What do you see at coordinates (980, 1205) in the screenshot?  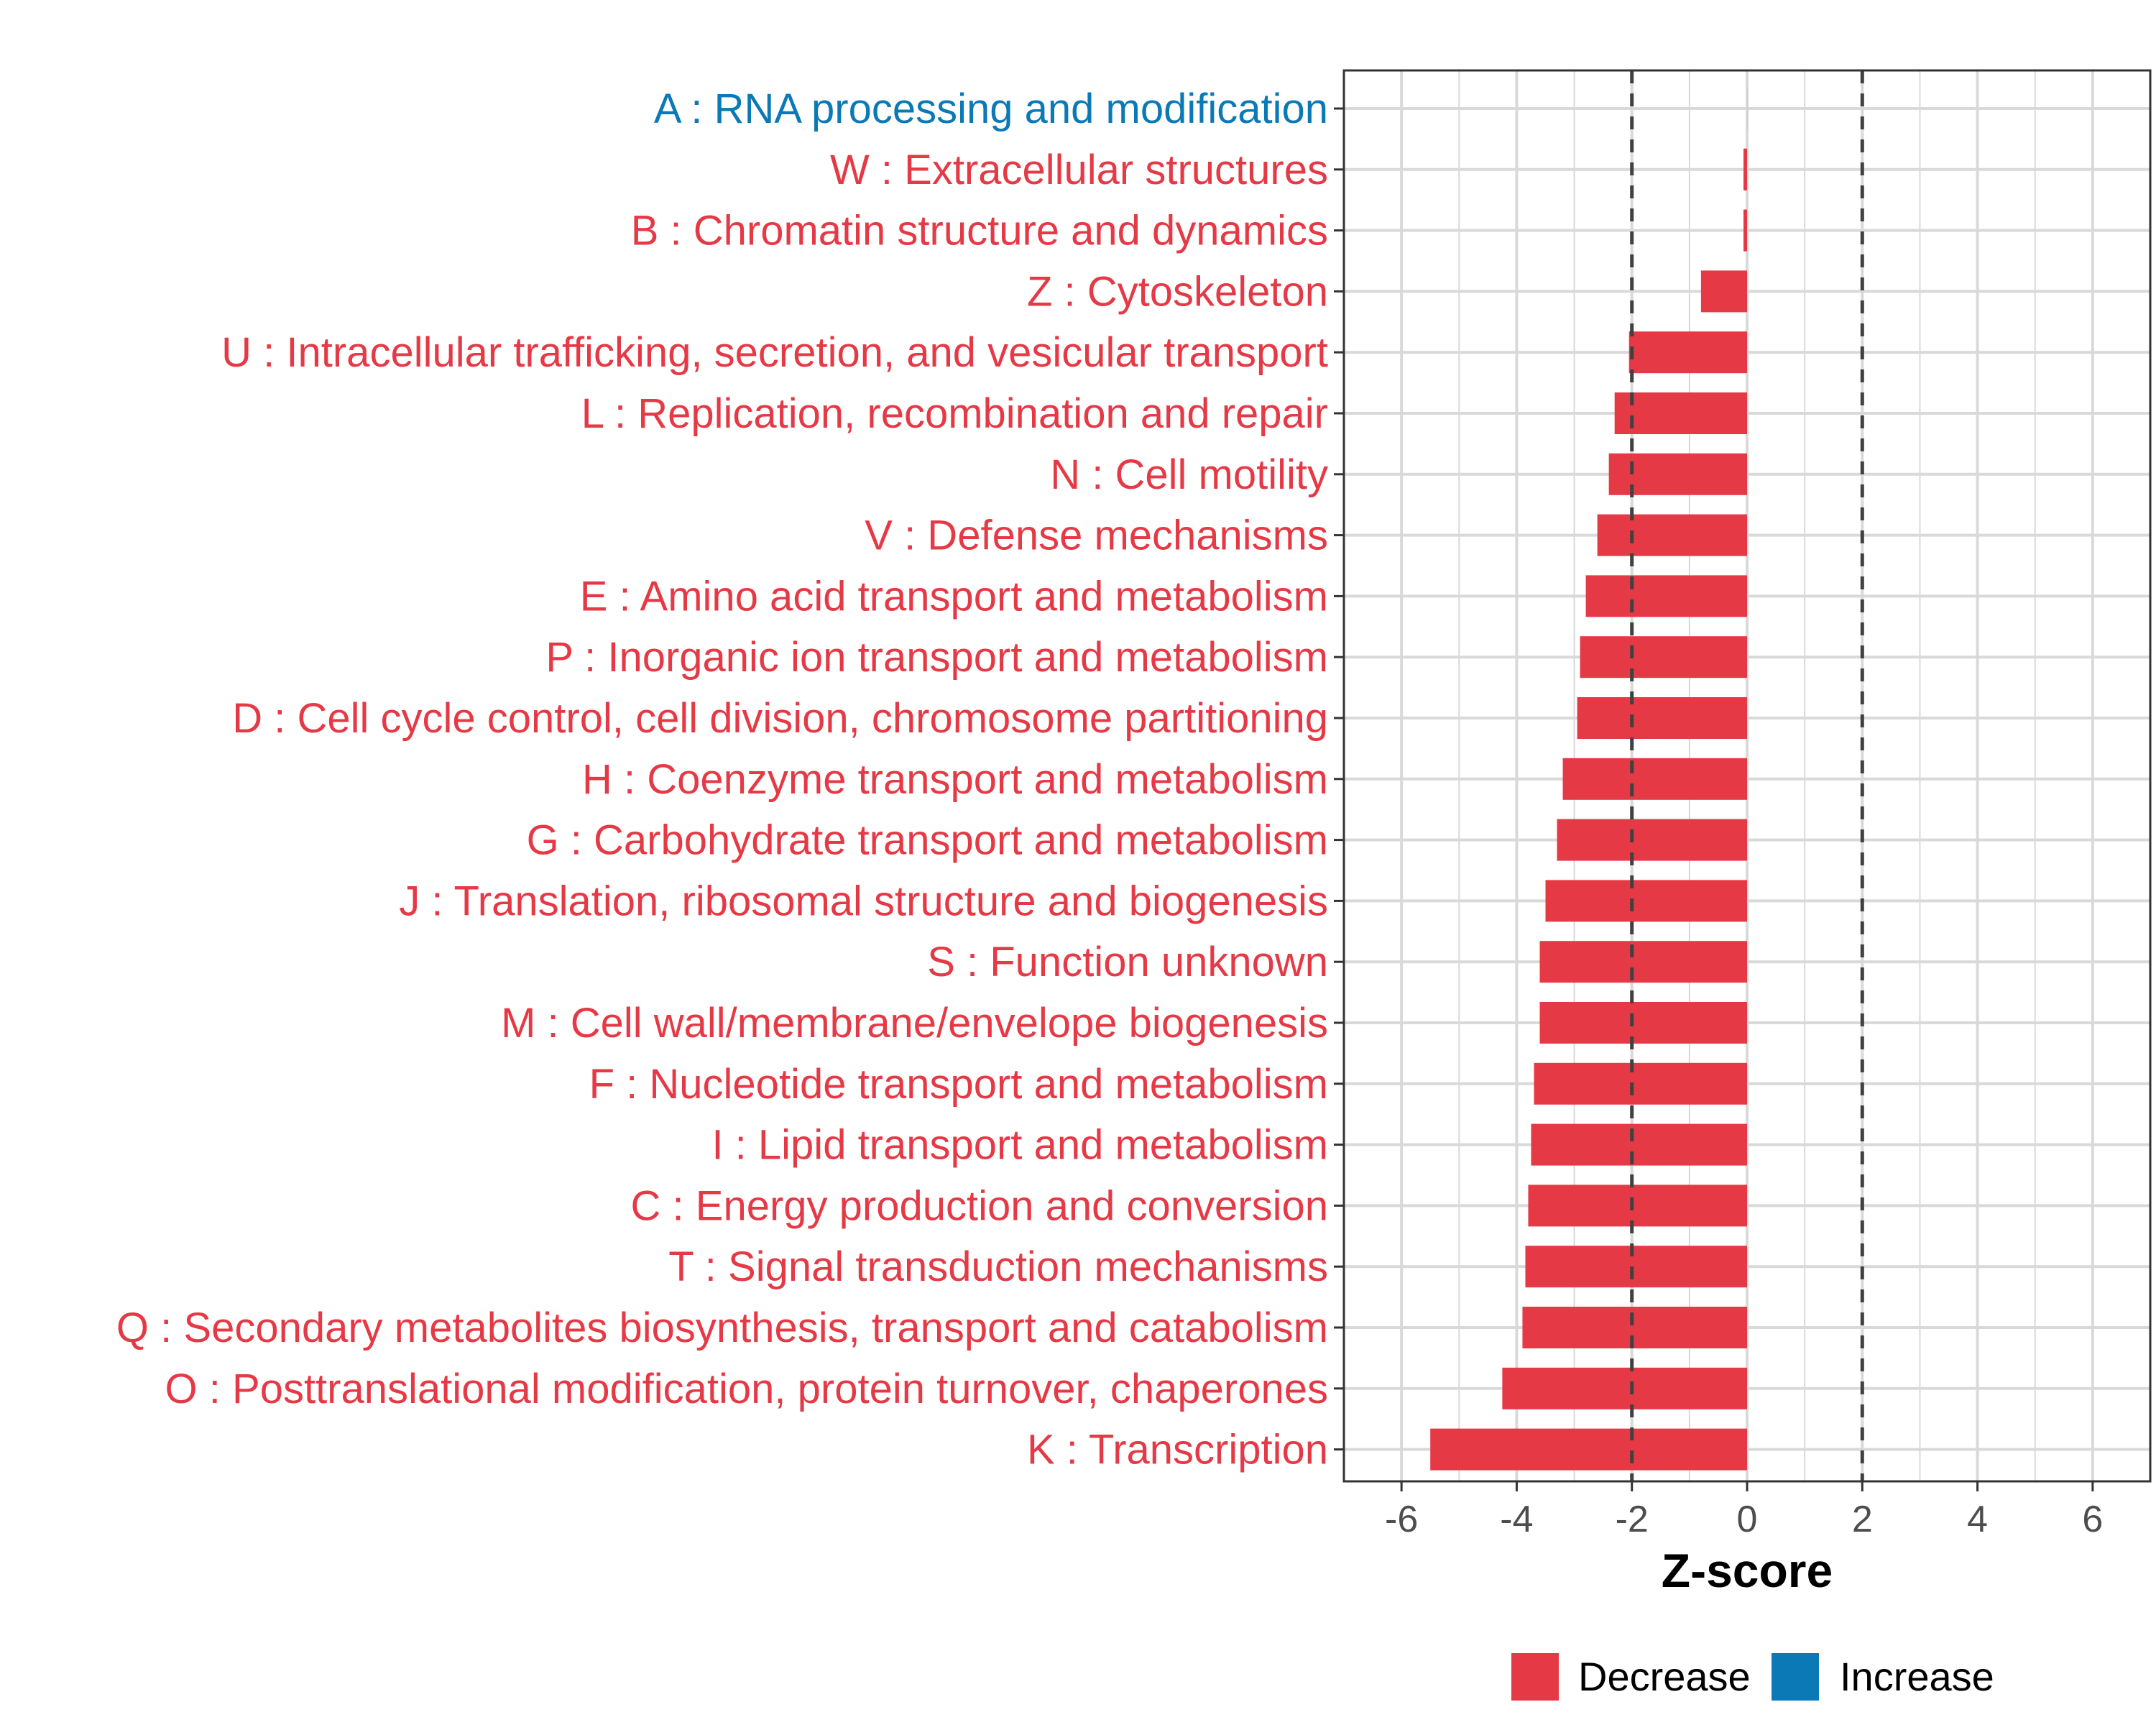 I see `category-label: C : Energy production and conversion` at bounding box center [980, 1205].